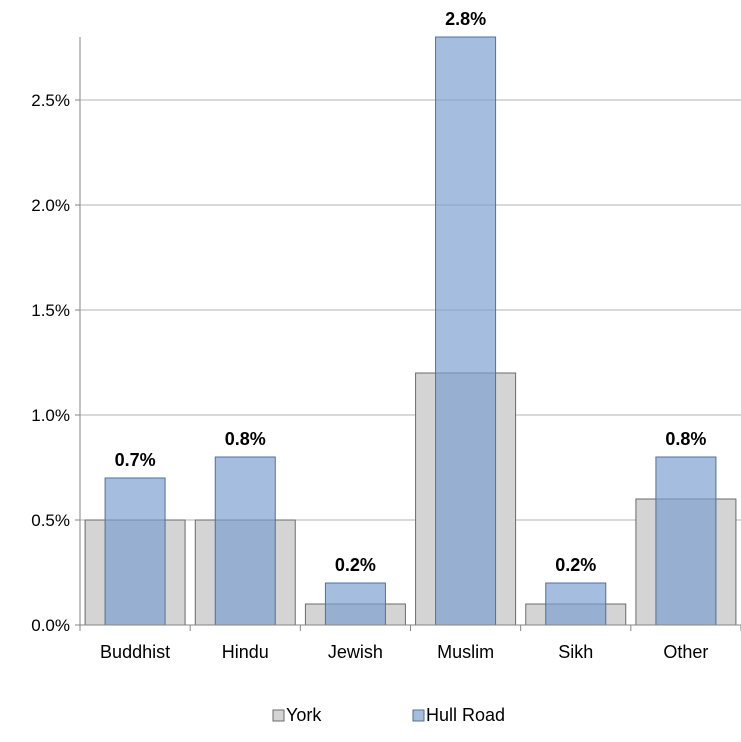  Describe the element at coordinates (50, 310) in the screenshot. I see `y-tick-label: 1.5%` at that location.